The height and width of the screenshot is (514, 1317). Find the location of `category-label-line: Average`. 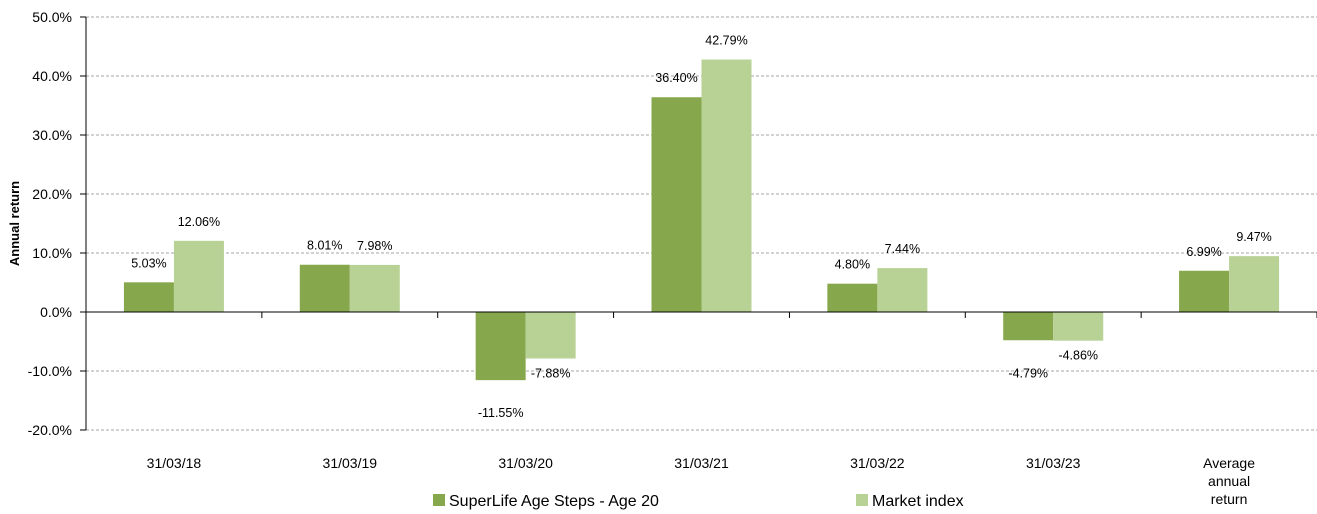

category-label-line: Average is located at coordinates (1229, 463).